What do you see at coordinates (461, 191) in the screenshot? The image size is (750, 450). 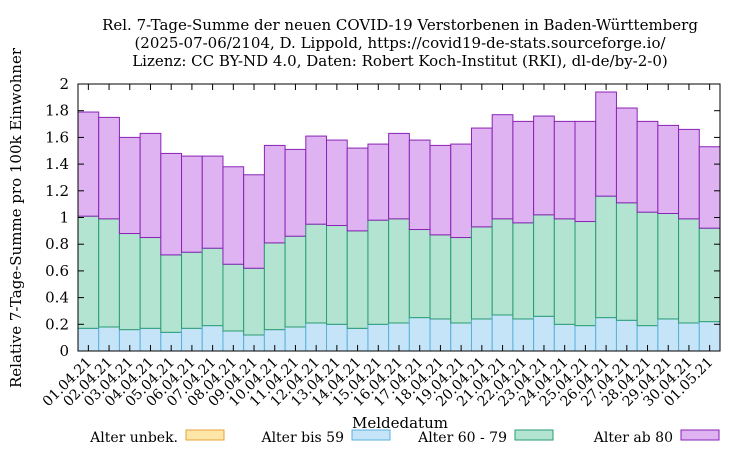 I see `bar-segment-3-19.04.21` at bounding box center [461, 191].